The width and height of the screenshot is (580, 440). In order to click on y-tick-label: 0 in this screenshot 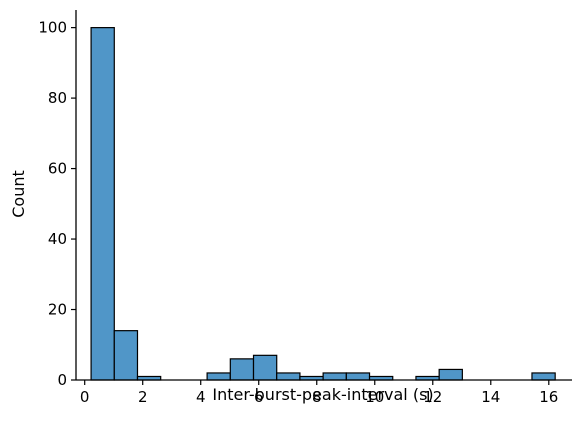, I will do `click(62, 380)`.